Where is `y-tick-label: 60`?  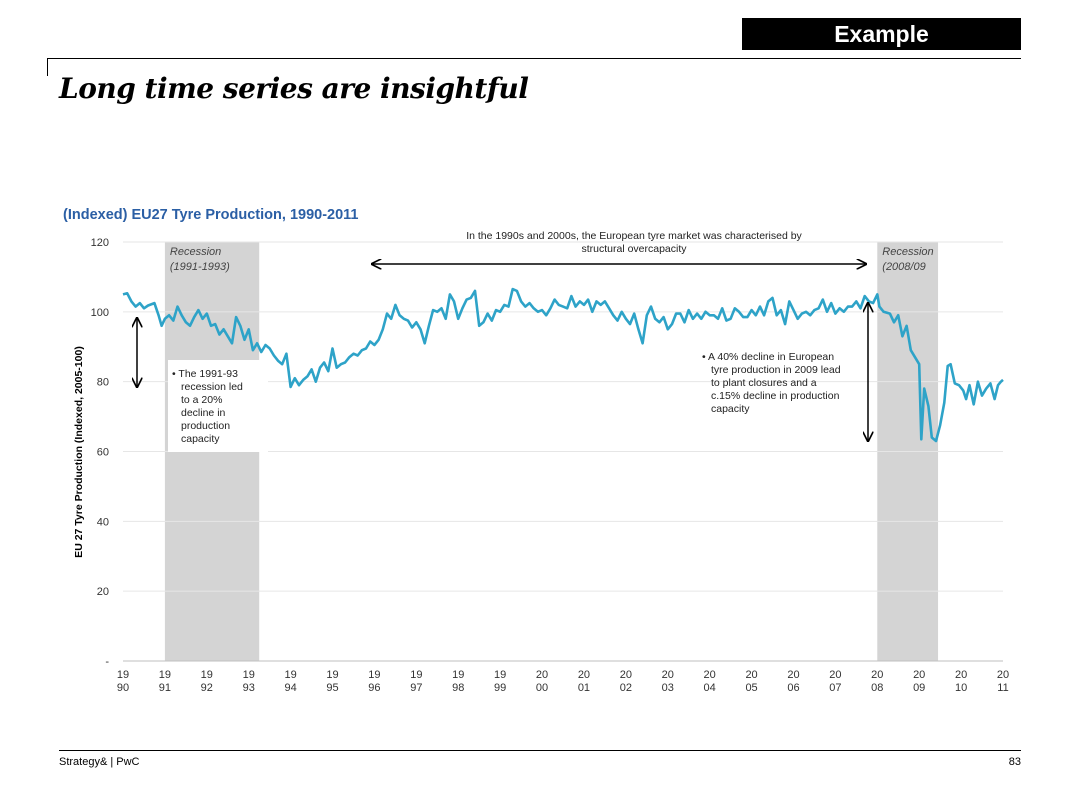
y-tick-label: 60 is located at coordinates (103, 453).